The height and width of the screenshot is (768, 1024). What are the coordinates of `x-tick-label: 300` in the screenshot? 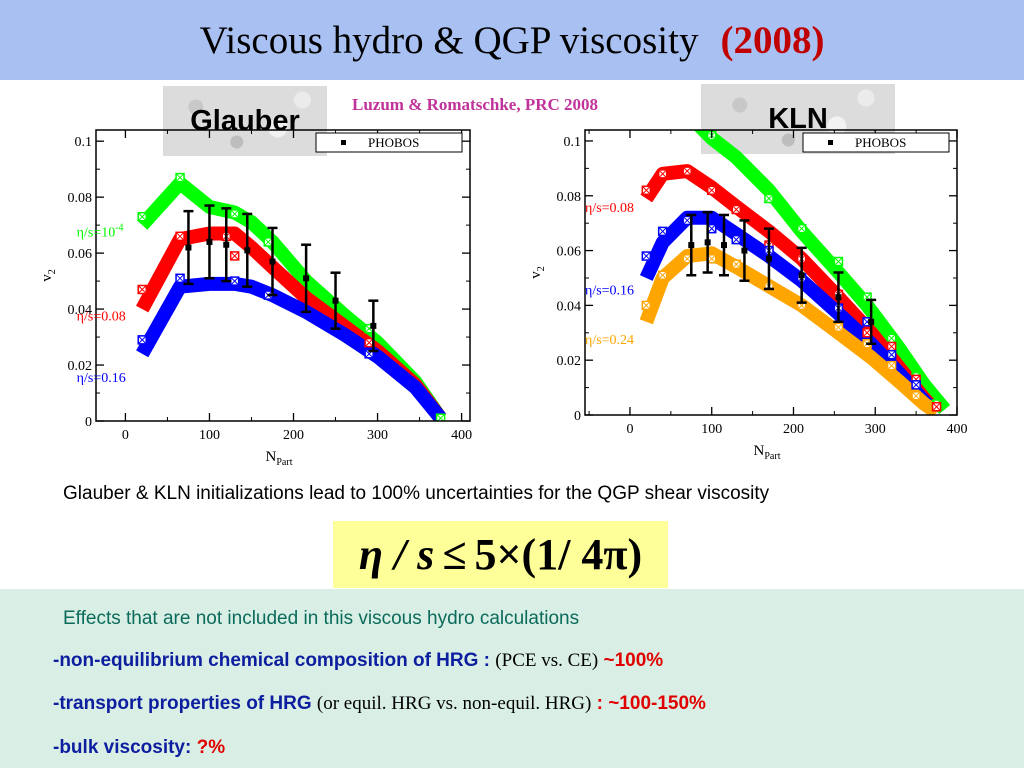 It's located at (377, 435).